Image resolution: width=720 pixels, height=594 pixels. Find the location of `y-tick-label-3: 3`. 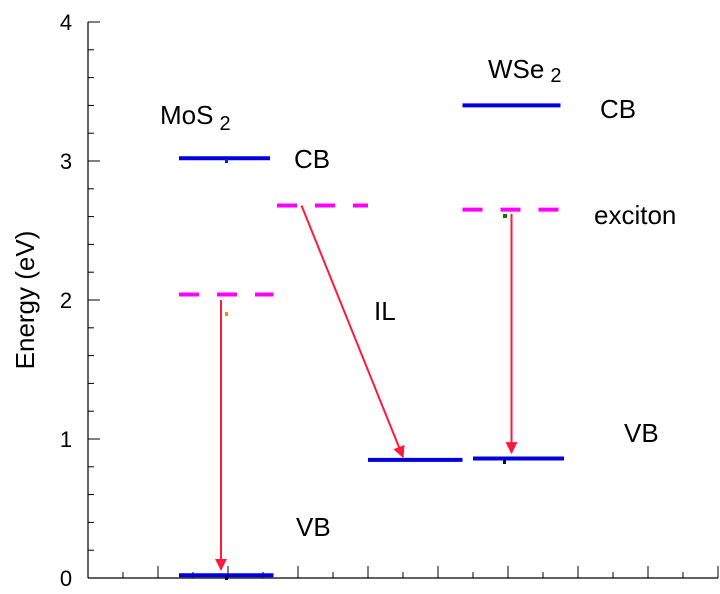

y-tick-label-3: 3 is located at coordinates (66, 161).